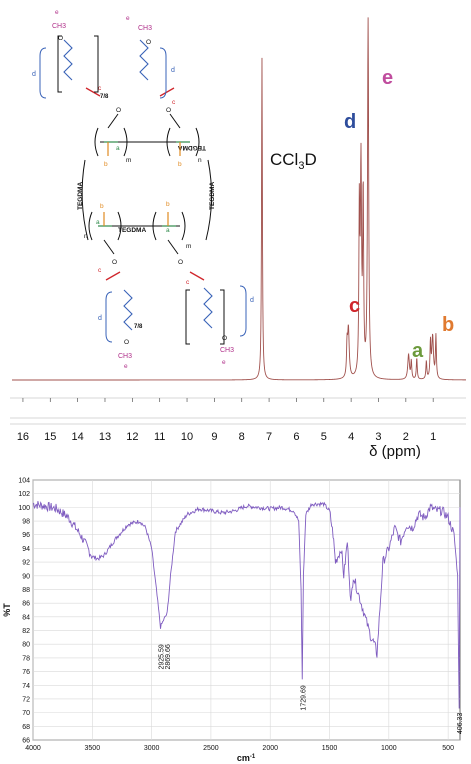 Image resolution: width=471 pixels, height=764 pixels. What do you see at coordinates (269, 437) in the screenshot?
I see `nmr-x-tick-label: 7` at bounding box center [269, 437].